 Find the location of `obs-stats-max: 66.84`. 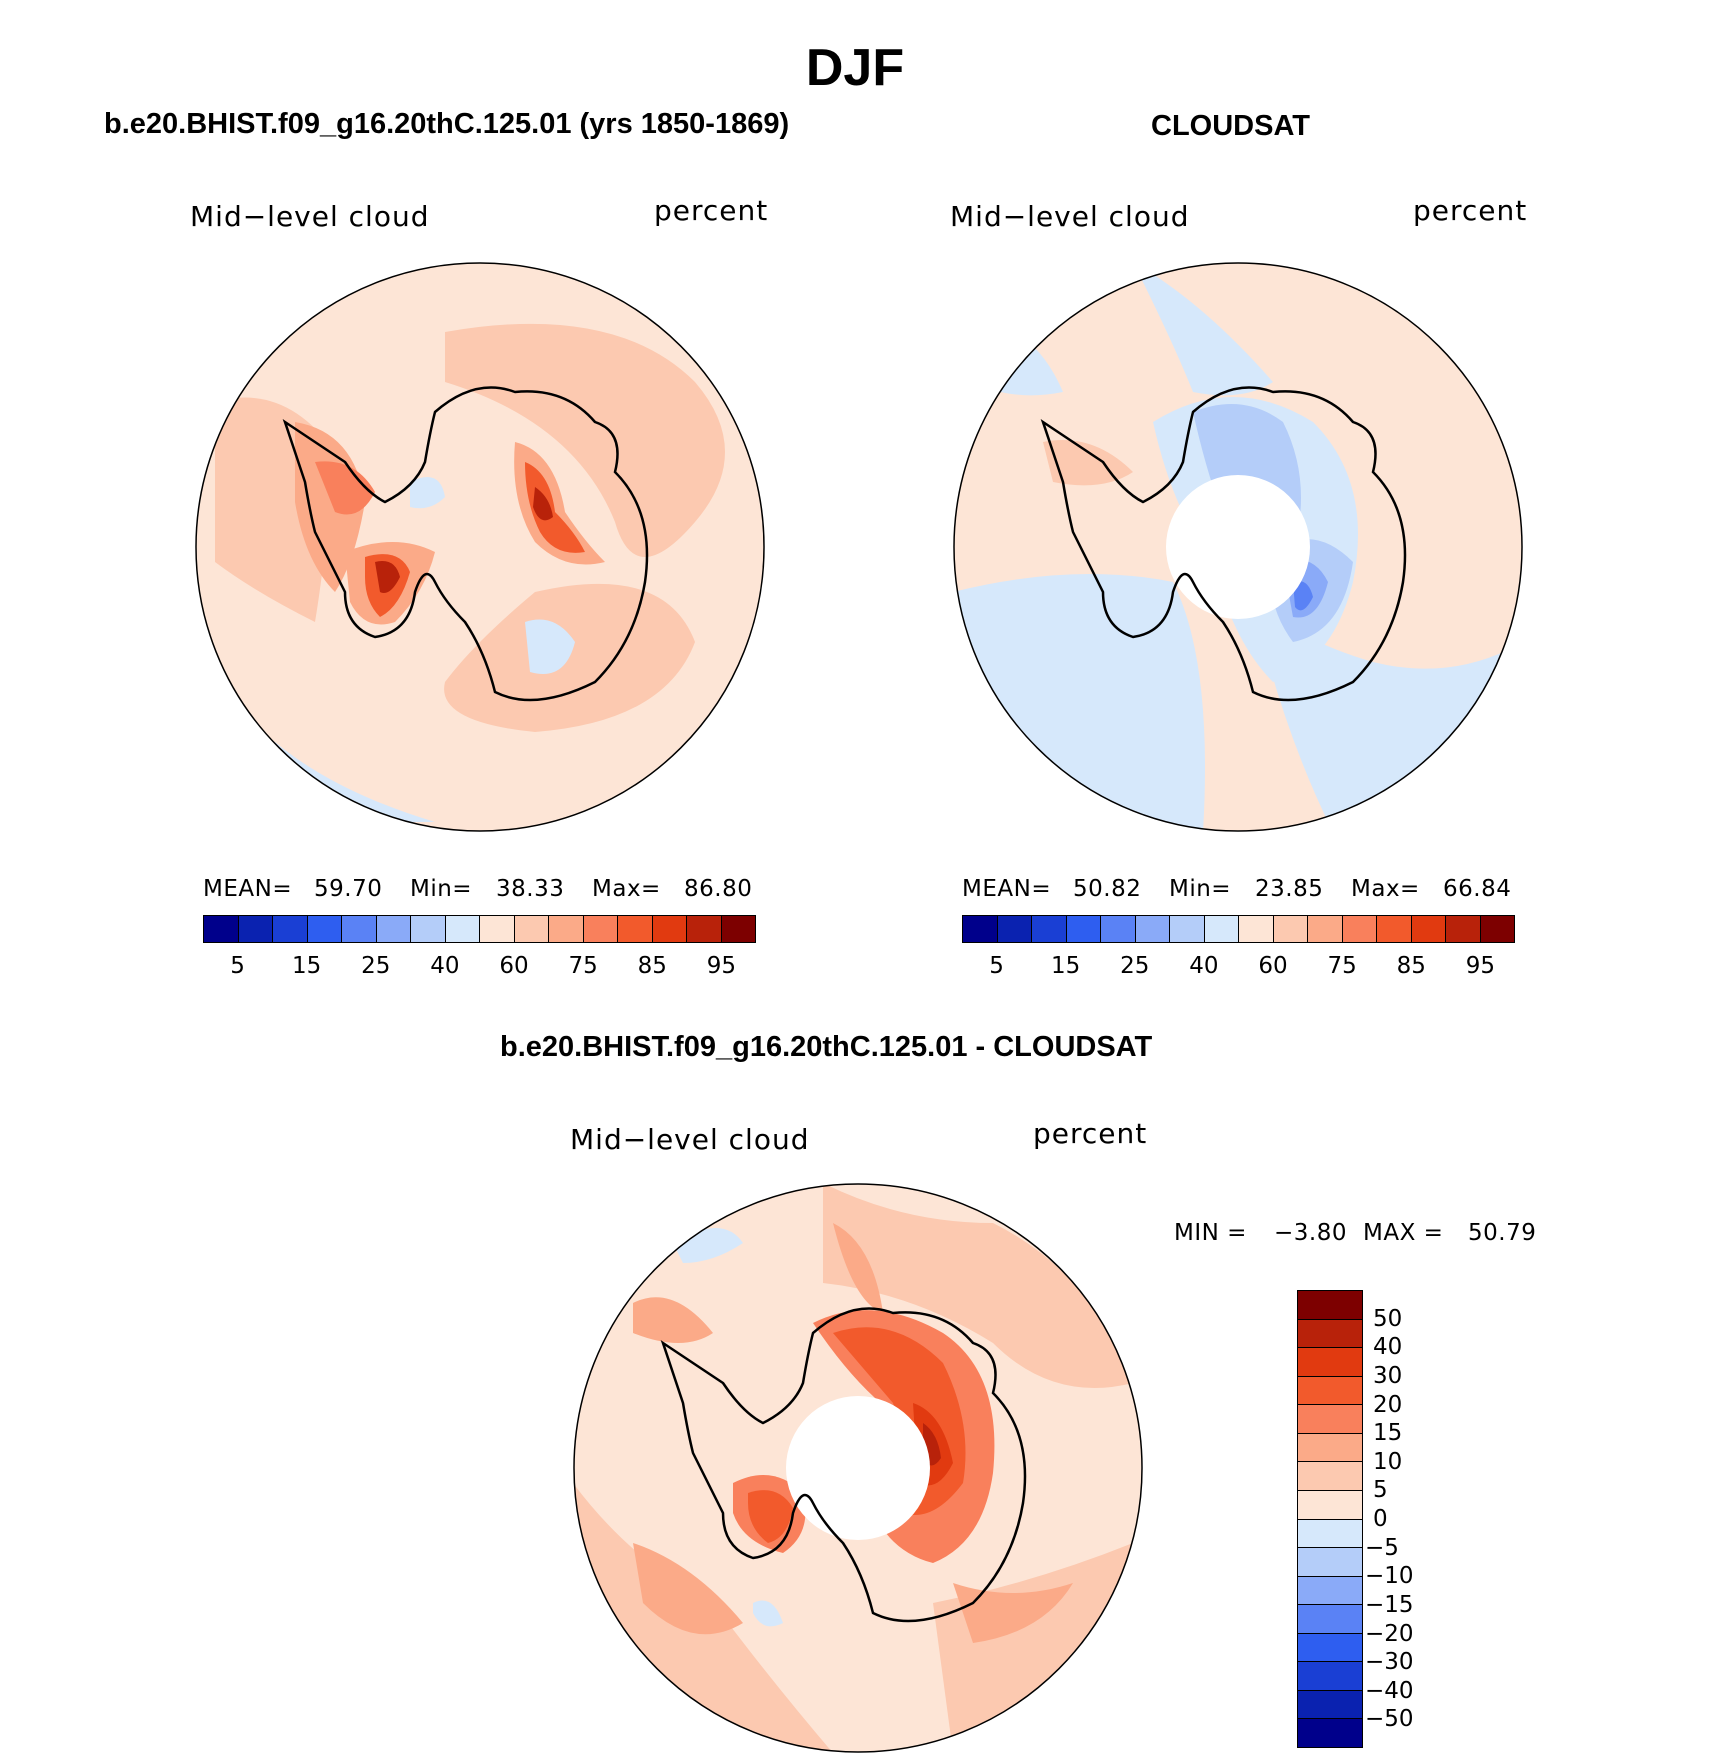

obs-stats-max: 66.84 is located at coordinates (1477, 889).